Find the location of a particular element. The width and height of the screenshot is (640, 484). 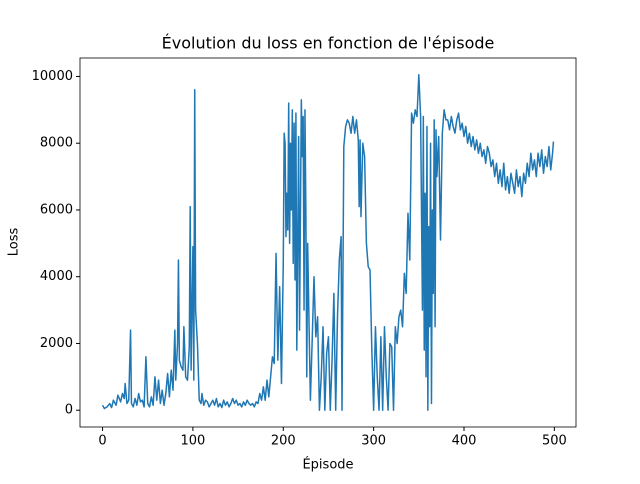

y-tick-label: 2000 is located at coordinates (56, 343).